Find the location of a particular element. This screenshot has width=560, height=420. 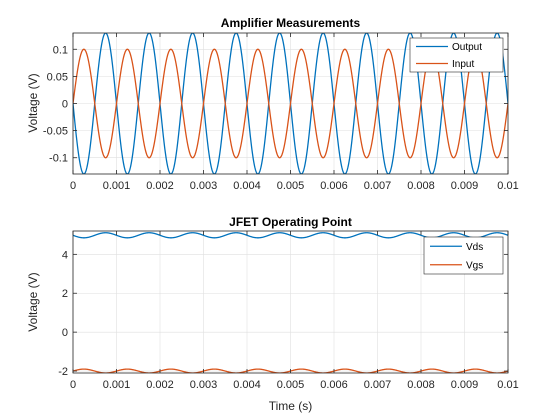

axes-title: JFET Operating Point is located at coordinates (290, 222).